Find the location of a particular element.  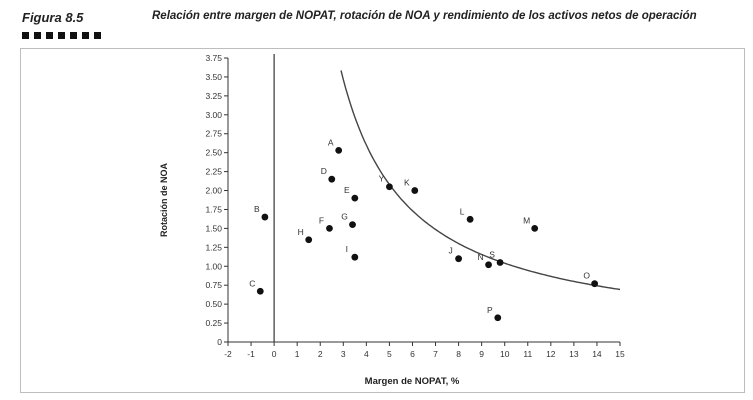

data-point-k is located at coordinates (415, 190).